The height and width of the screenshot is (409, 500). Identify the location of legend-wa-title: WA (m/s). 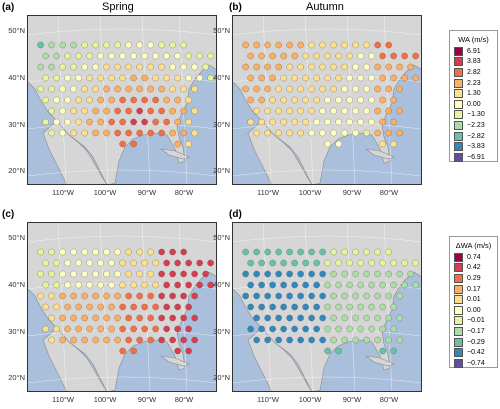
(473, 39).